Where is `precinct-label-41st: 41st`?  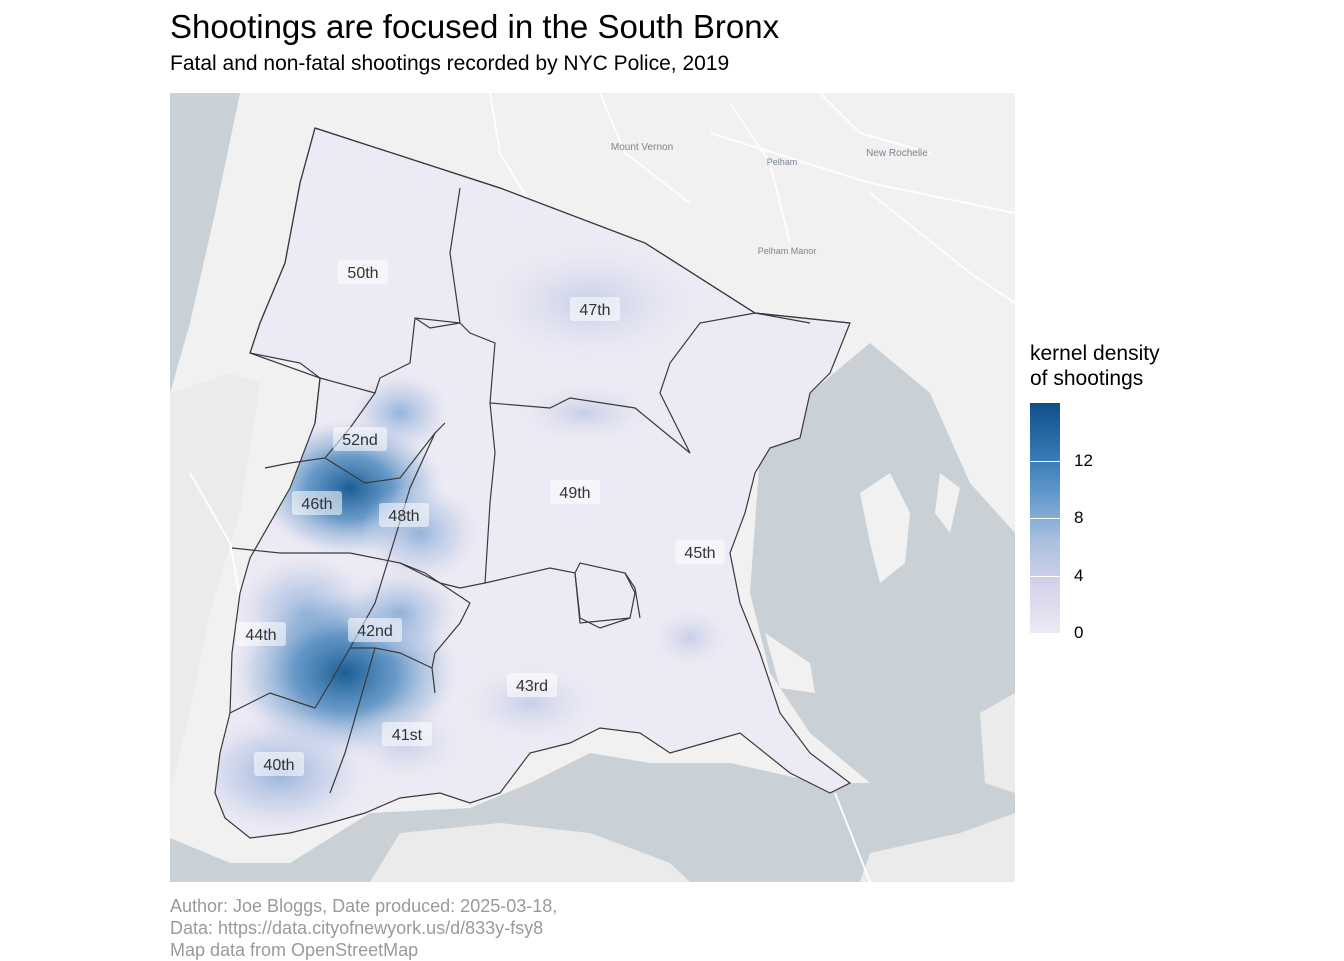
precinct-label-41st: 41st is located at coordinates (407, 735).